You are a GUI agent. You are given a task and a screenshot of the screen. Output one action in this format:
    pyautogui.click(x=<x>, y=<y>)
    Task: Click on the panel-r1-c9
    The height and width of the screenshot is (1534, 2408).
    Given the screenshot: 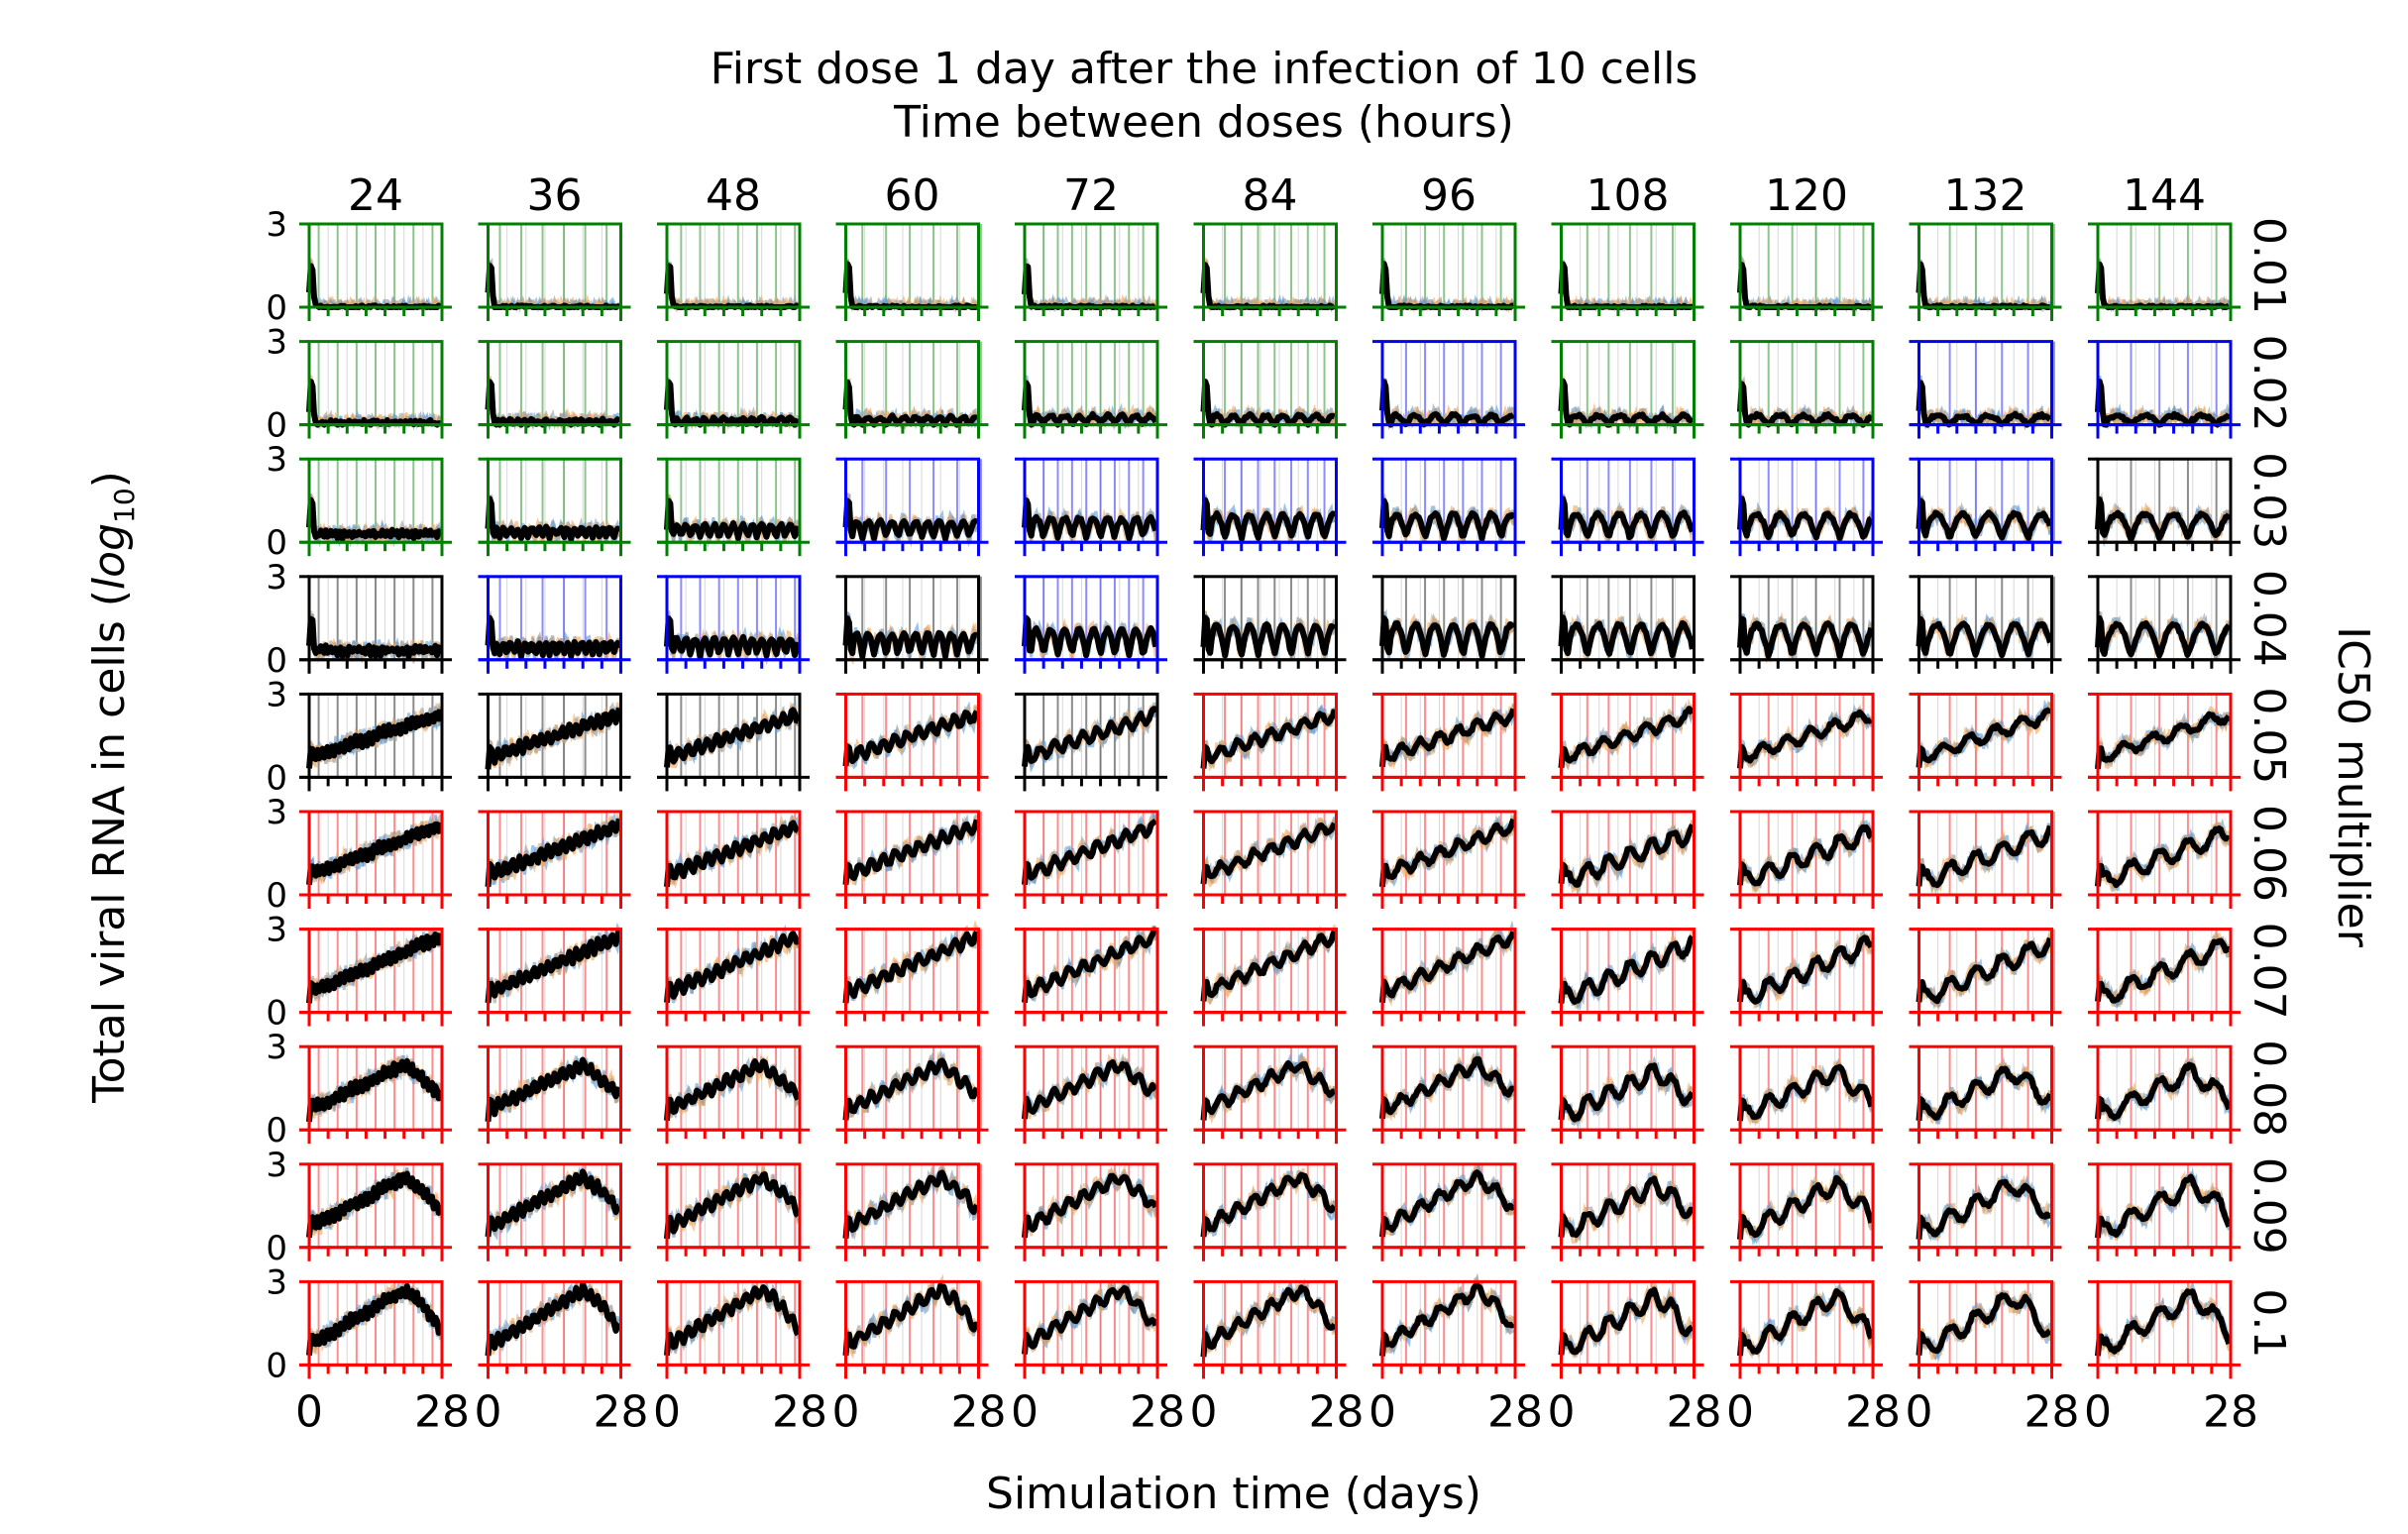 What is the action you would take?
    pyautogui.click(x=1985, y=389)
    